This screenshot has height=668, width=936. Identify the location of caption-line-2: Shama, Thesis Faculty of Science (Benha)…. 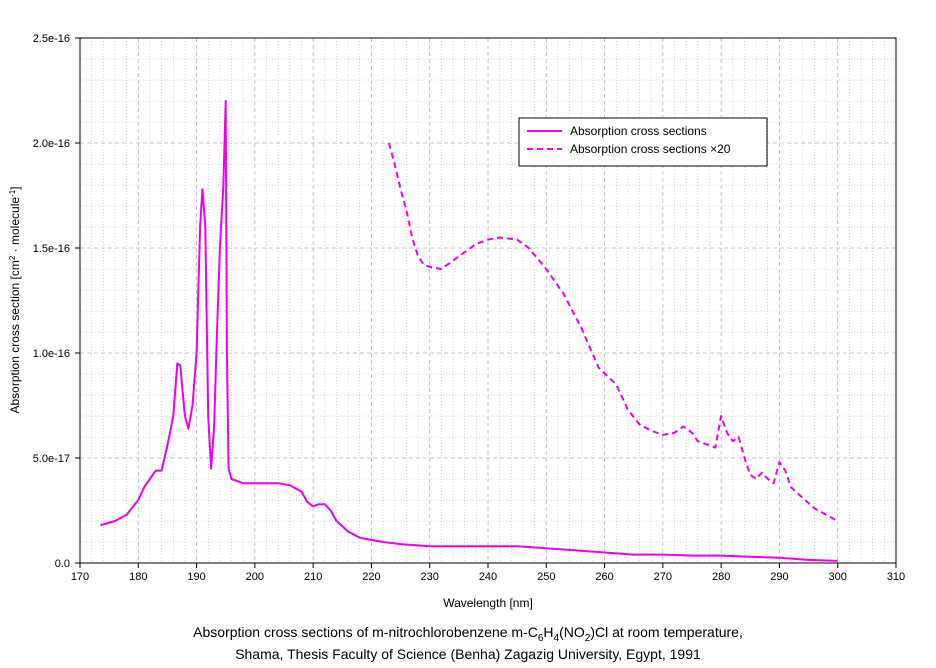
(468, 654).